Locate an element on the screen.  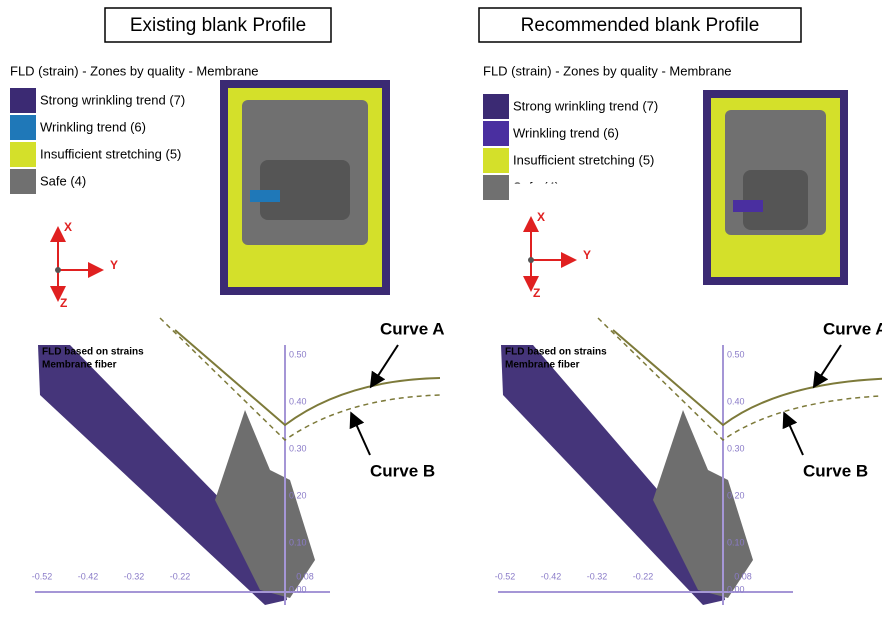
panel-title: Existing blank Profile is located at coordinates (218, 25).